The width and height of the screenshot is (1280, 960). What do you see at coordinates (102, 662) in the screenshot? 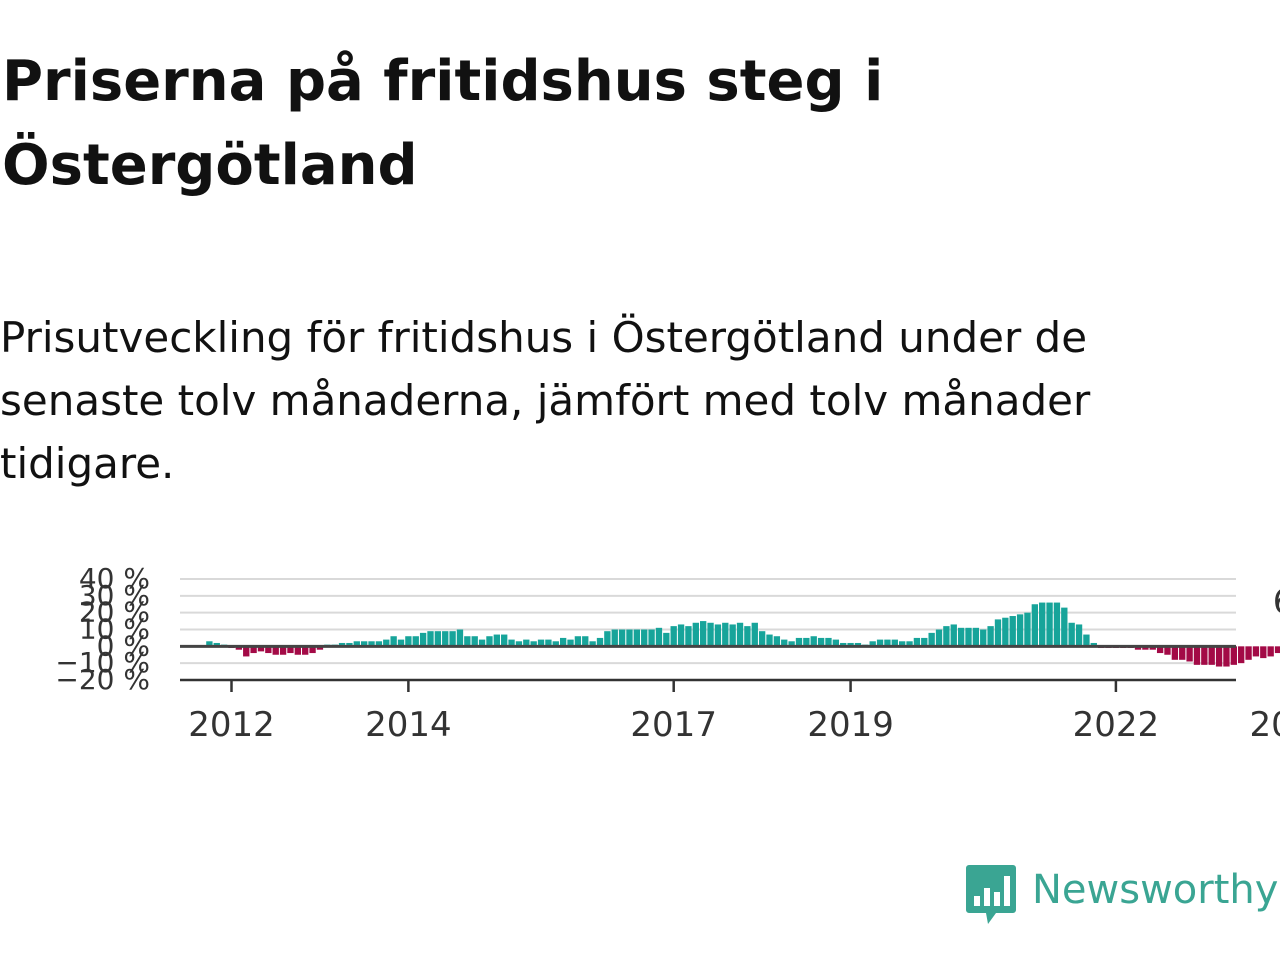
I see `y-tick-label: −10 %` at bounding box center [102, 662].